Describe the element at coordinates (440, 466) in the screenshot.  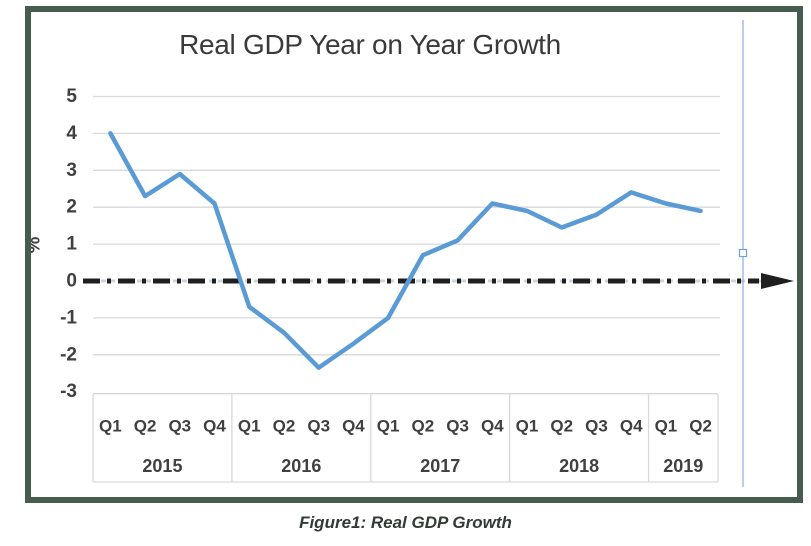
I see `svg-text: 2017` at that location.